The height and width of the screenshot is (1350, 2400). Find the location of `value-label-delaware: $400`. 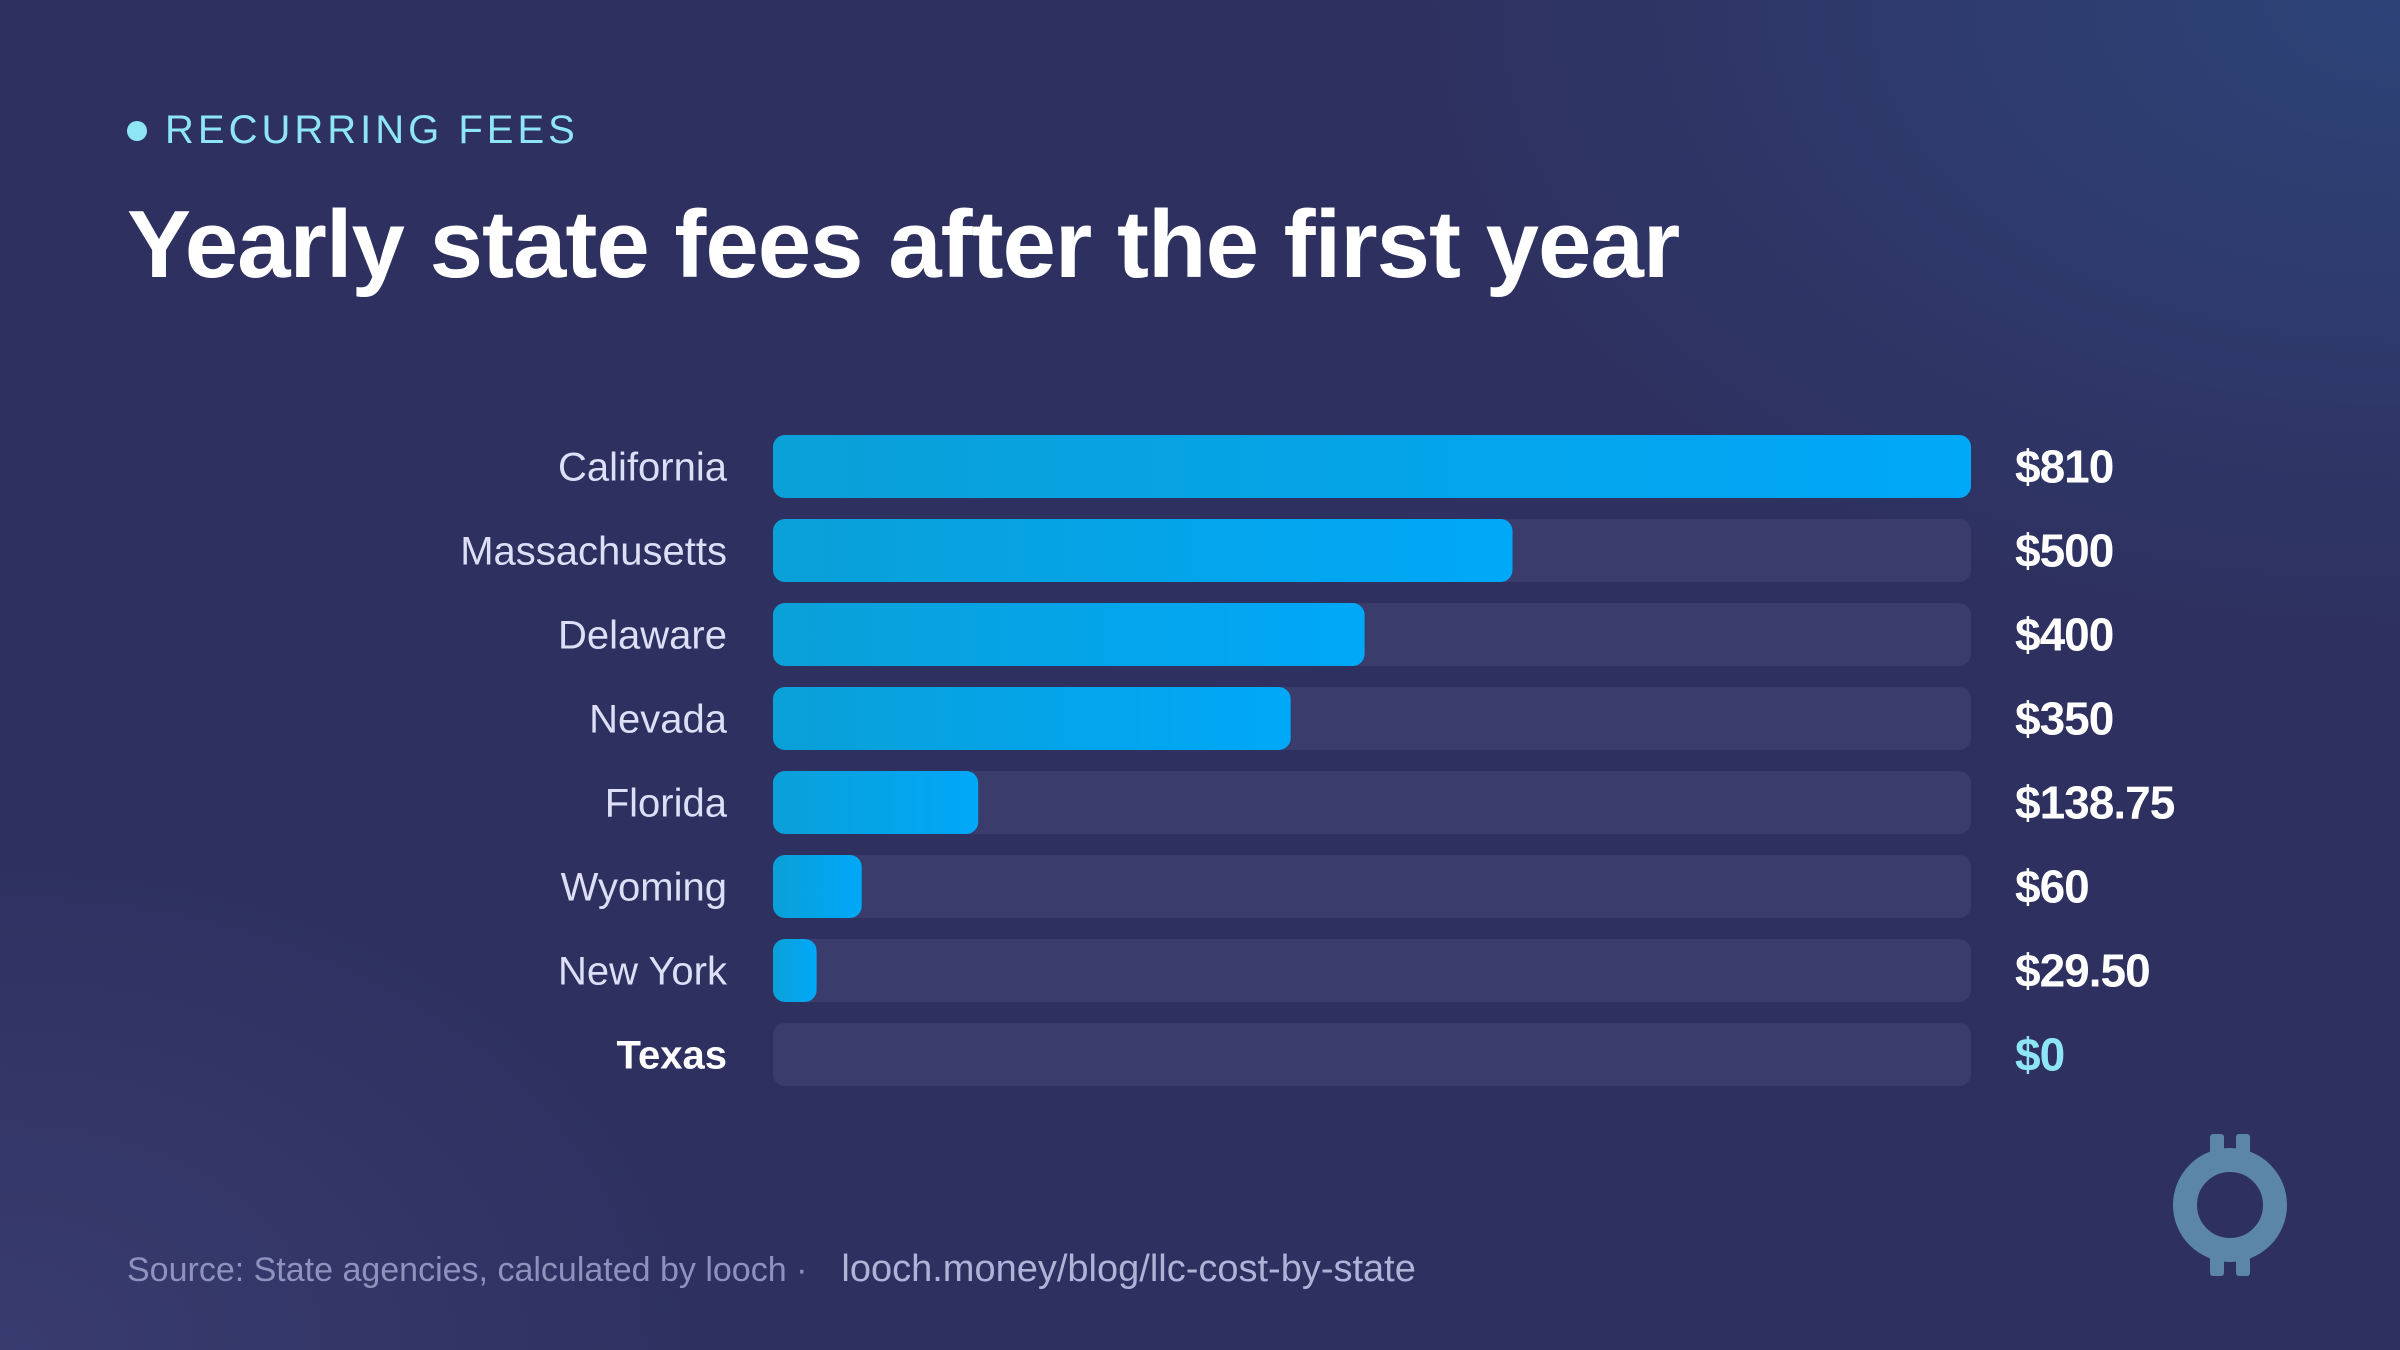

value-label-delaware: $400 is located at coordinates (2064, 635).